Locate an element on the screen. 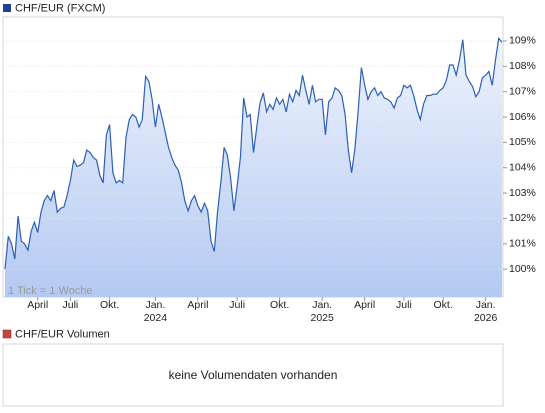 Image resolution: width=545 pixels, height=413 pixels. y-tick-label: 101% is located at coordinates (522, 244).